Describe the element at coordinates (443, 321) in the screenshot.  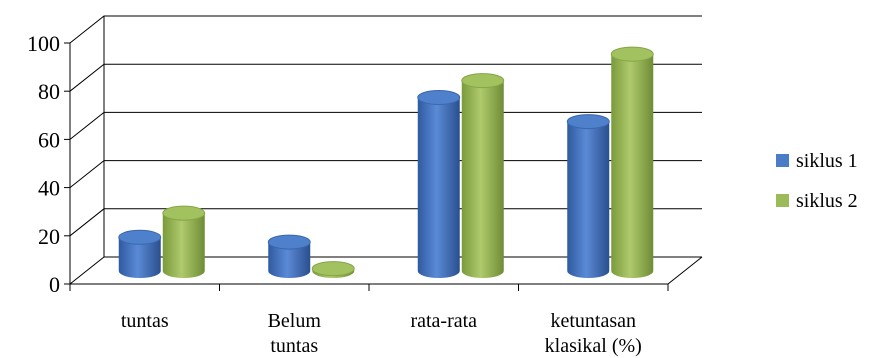
I see `category-label: rata-rata` at that location.